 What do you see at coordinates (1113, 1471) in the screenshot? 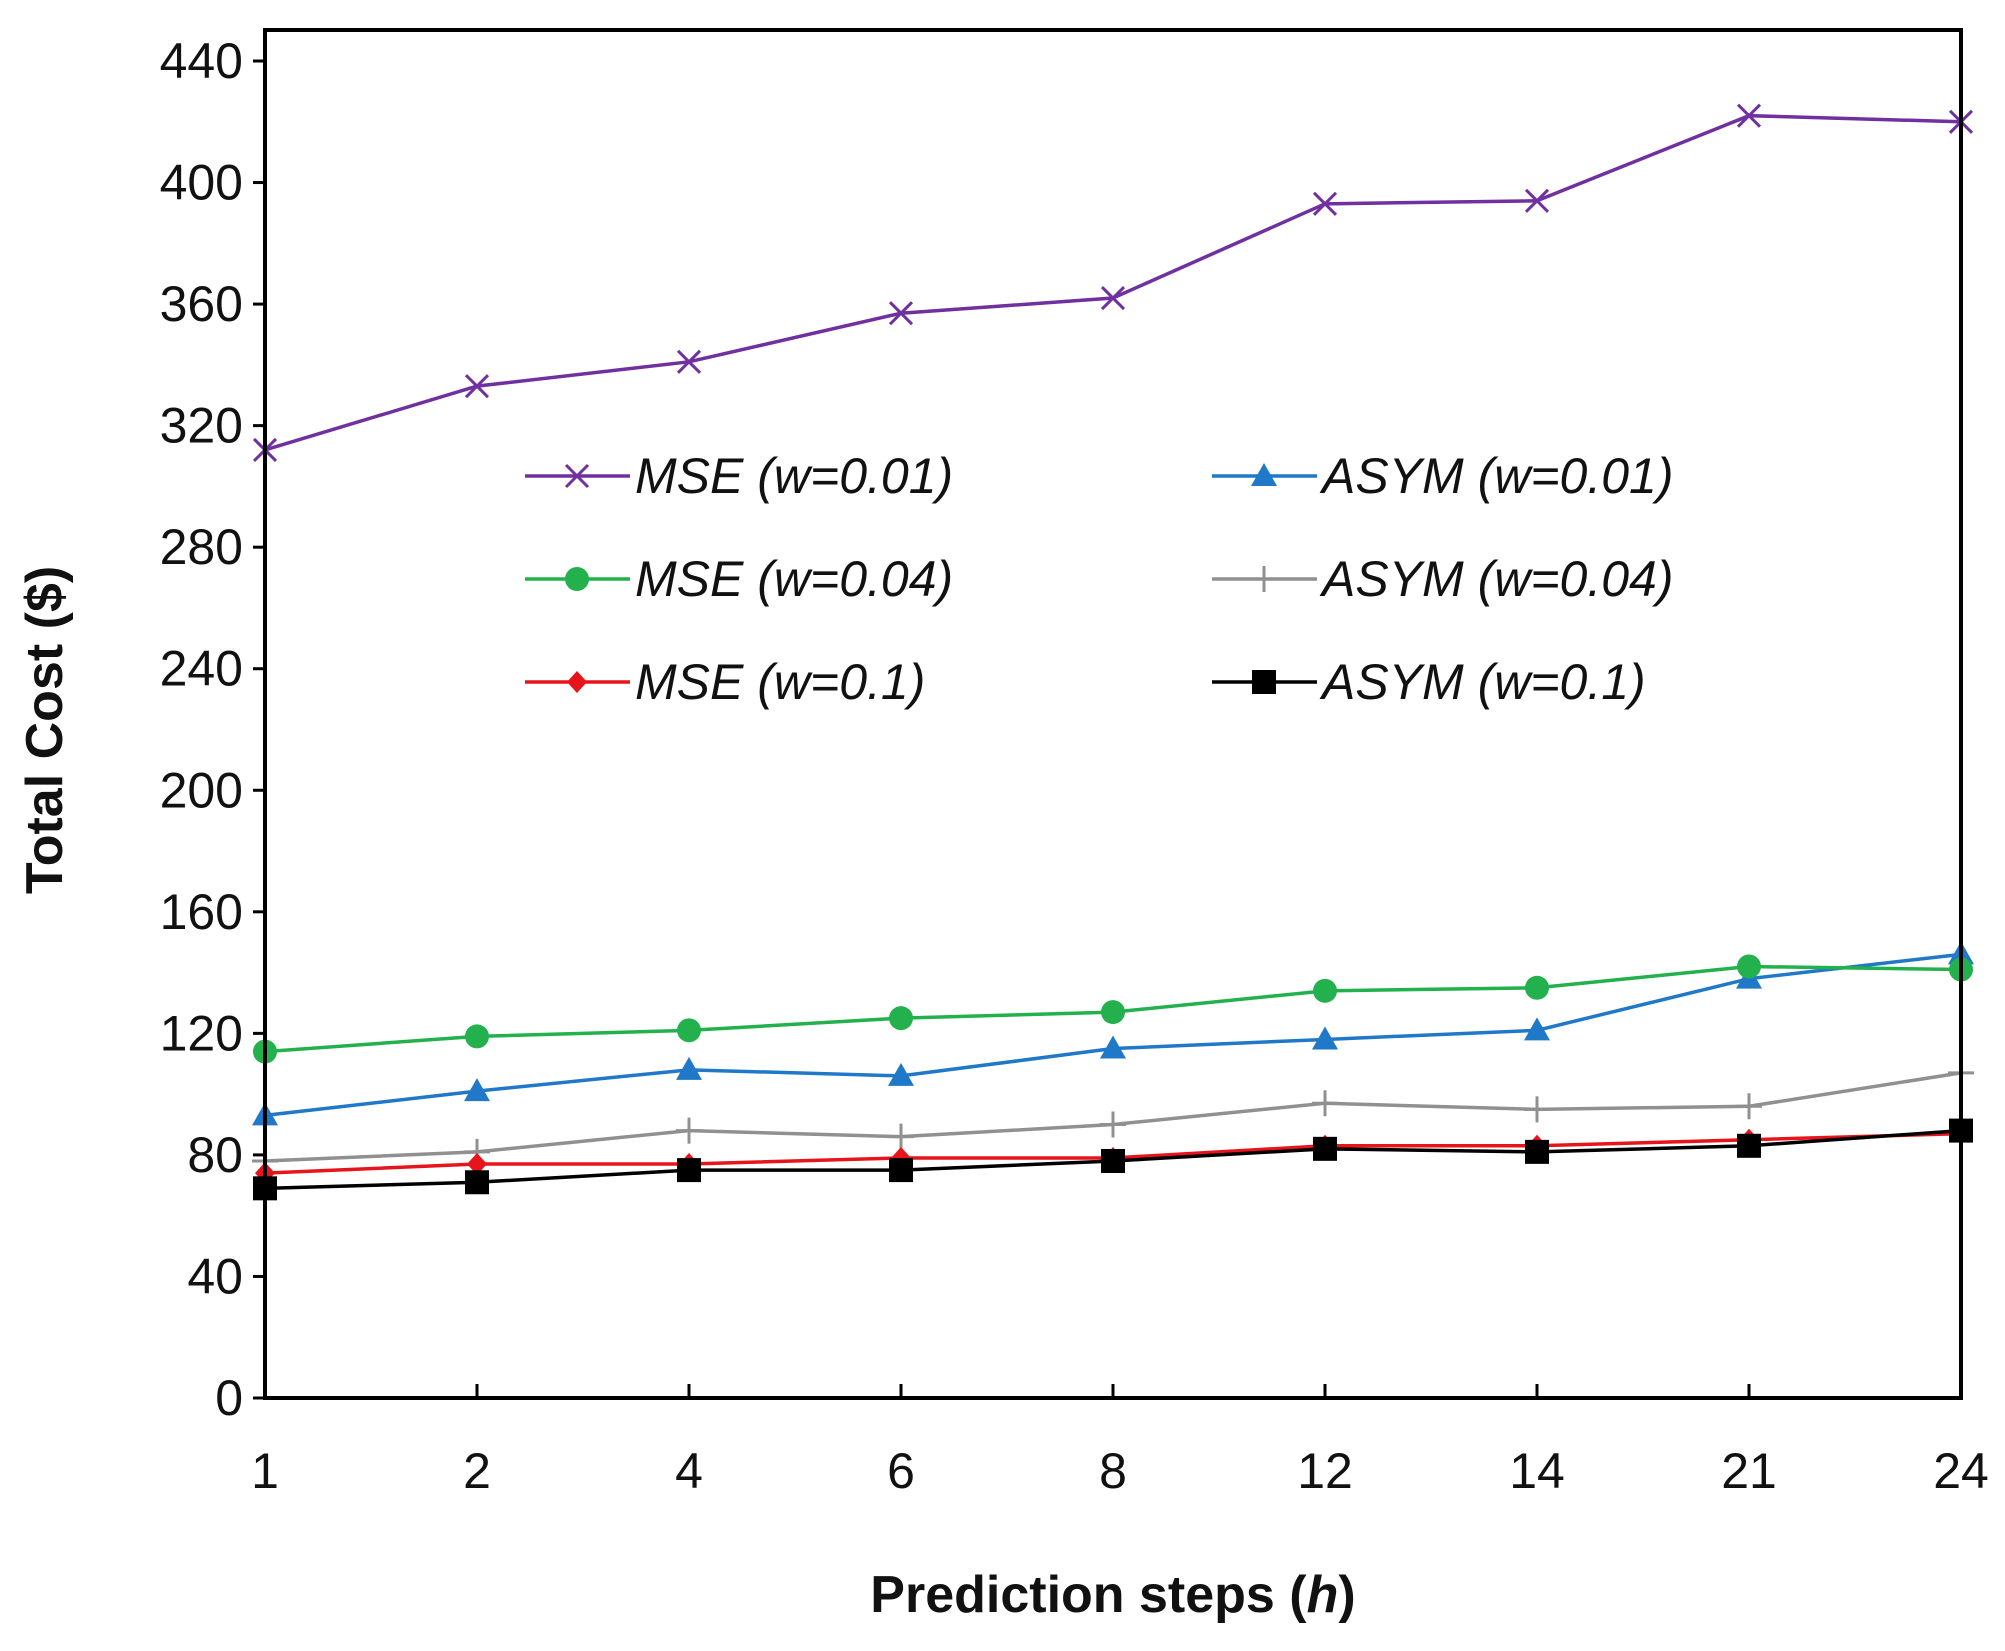
I see `x-tick-label: 8` at bounding box center [1113, 1471].